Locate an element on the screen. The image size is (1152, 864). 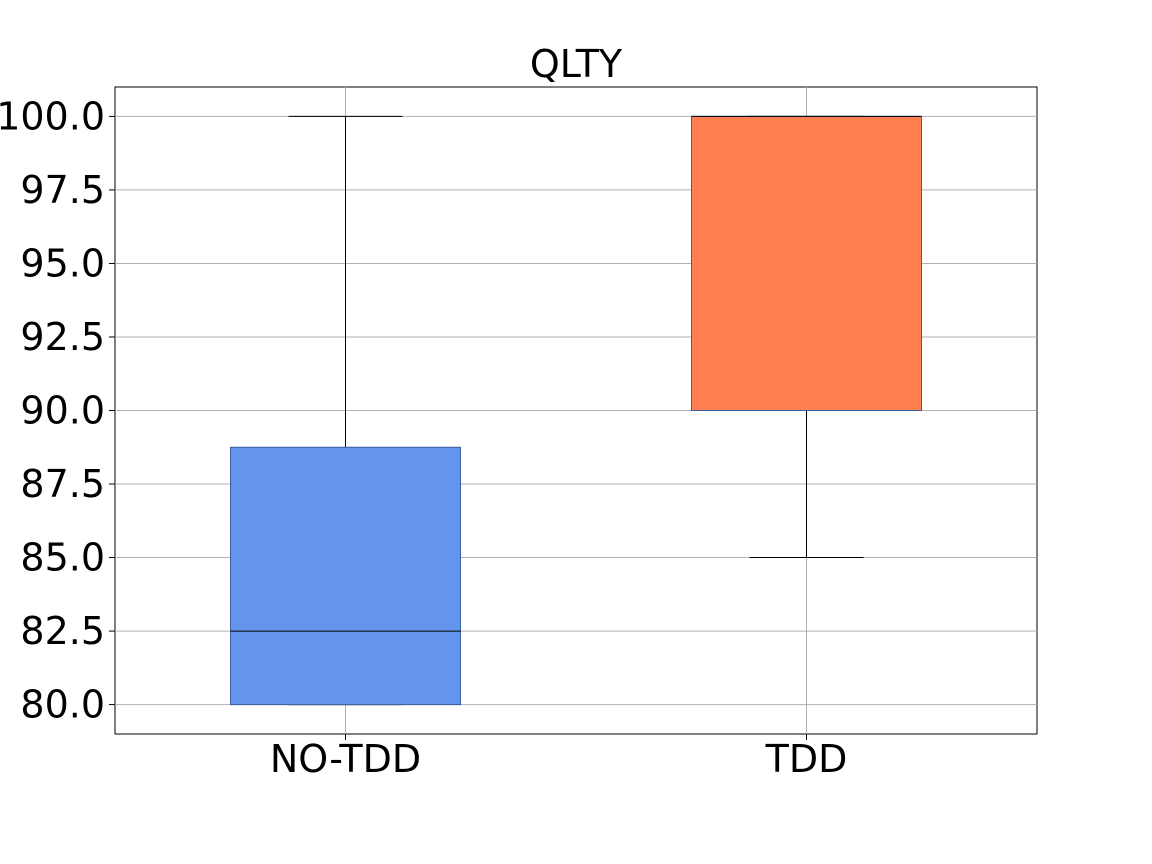
y-tick-label: 85.0 is located at coordinates (62, 558).